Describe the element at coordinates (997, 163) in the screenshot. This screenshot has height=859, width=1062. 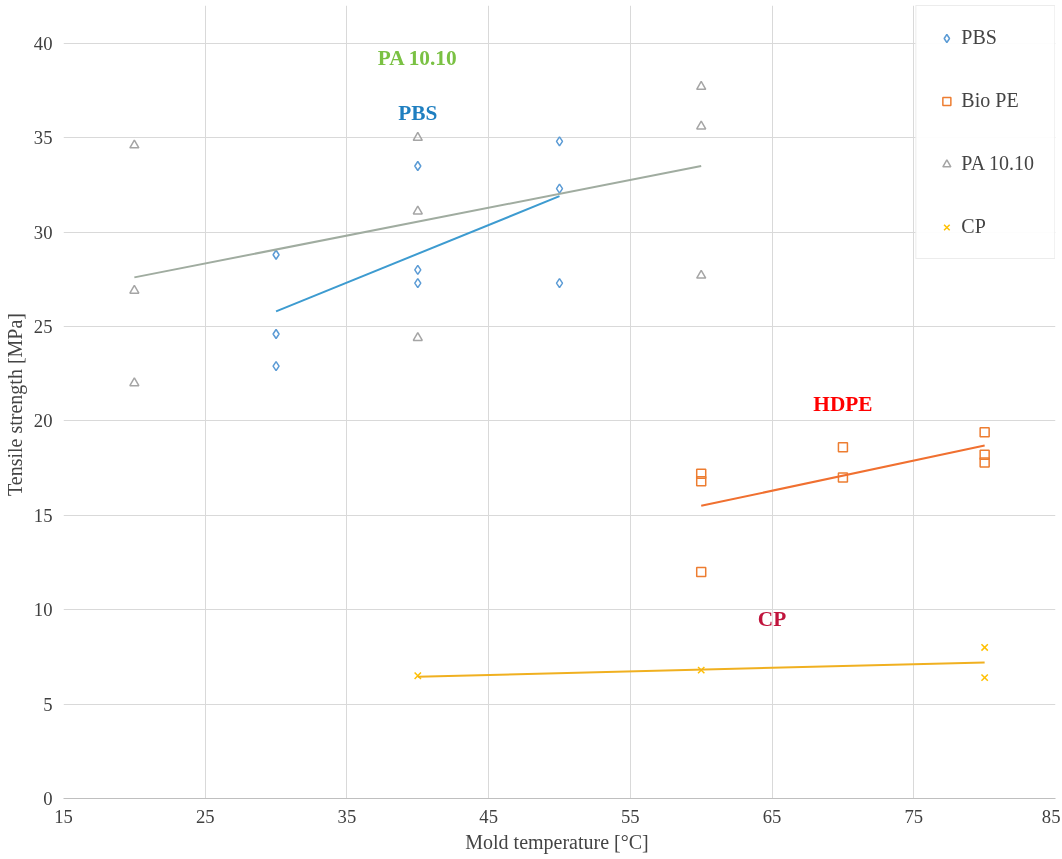
I see `legend-label: PA 10.10` at that location.